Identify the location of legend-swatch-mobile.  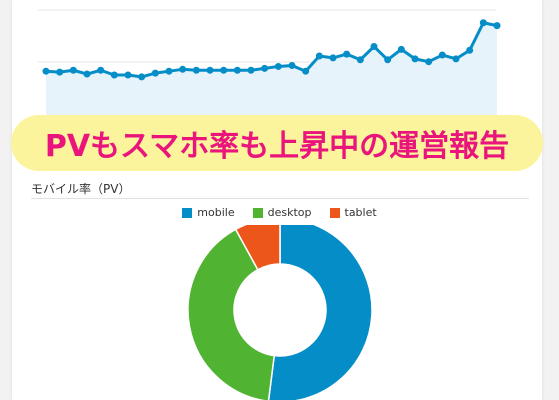
(187, 212).